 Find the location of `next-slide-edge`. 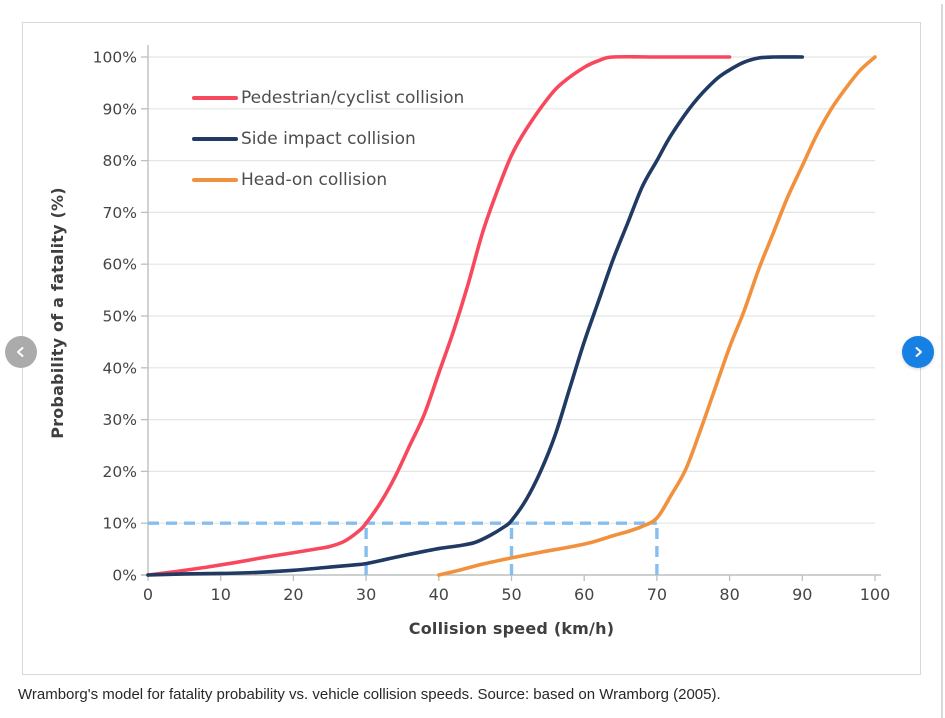

next-slide-edge is located at coordinates (942, 361).